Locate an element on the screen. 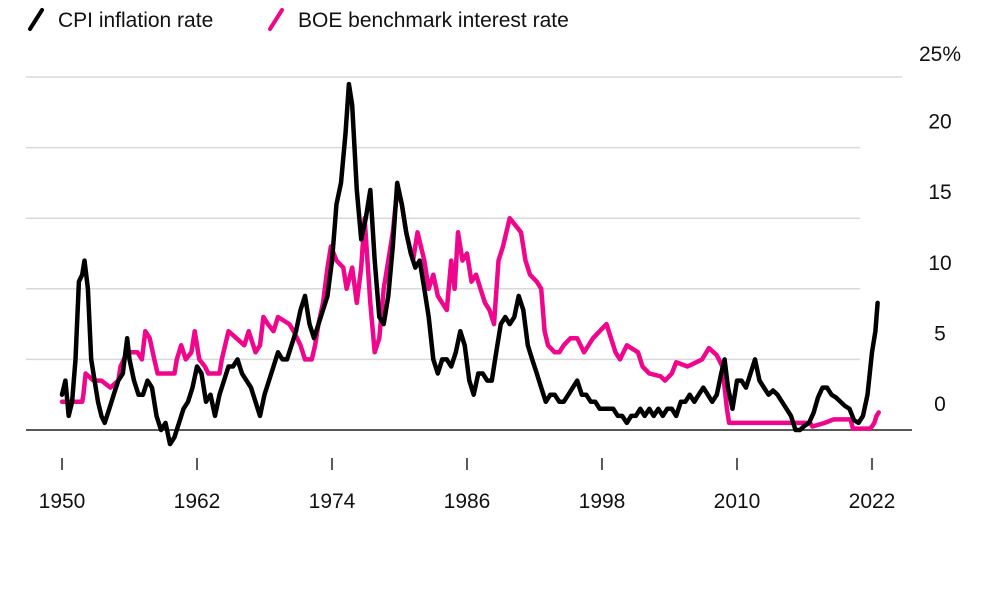 The height and width of the screenshot is (592, 986). x-tick-label-2010: 2010 is located at coordinates (737, 501).